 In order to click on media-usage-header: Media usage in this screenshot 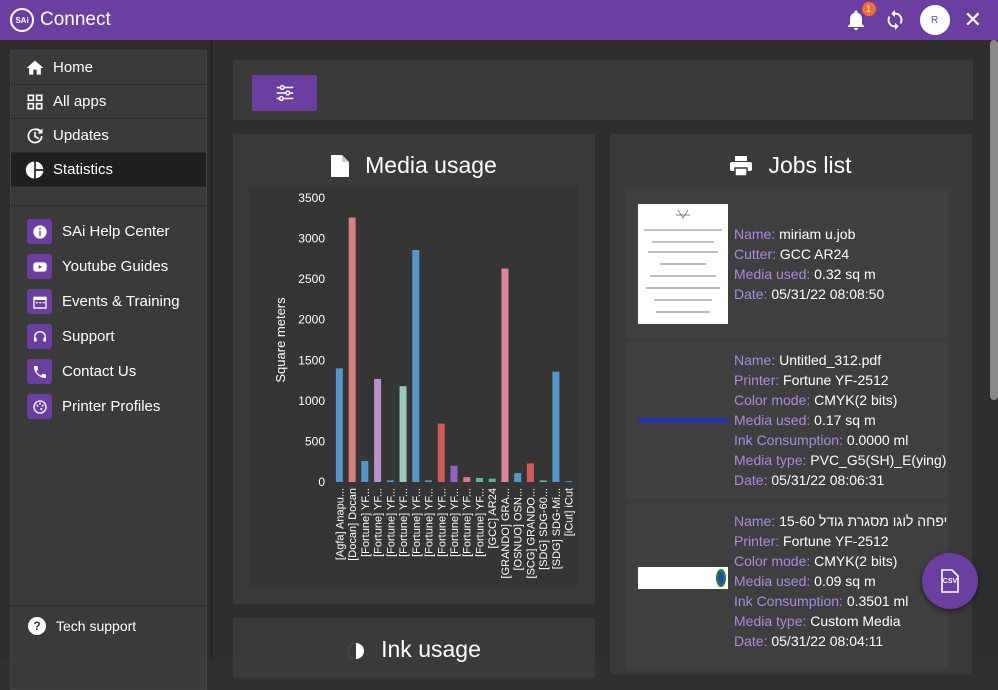, I will do `click(414, 165)`.